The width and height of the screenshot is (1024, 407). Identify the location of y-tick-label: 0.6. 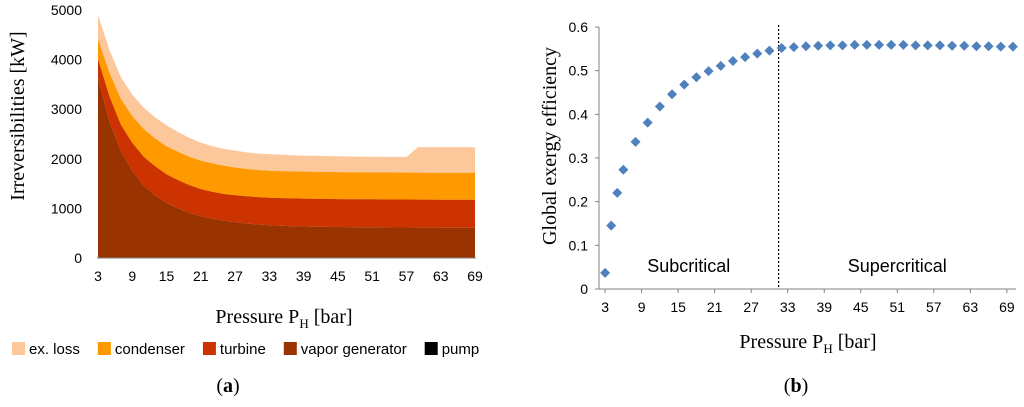
(579, 27).